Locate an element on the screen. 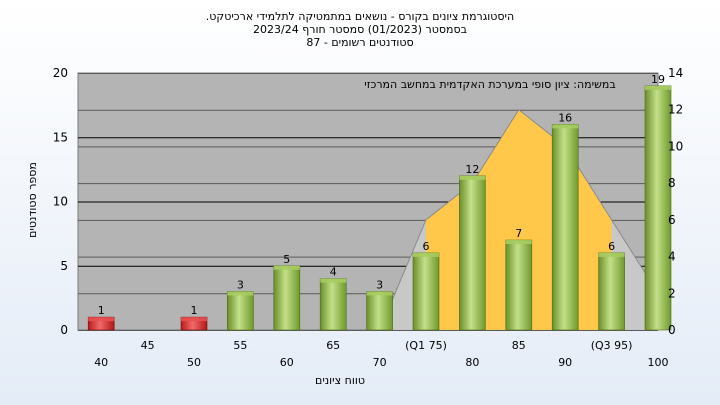 Image resolution: width=720 pixels, height=405 pixels. data-label-85: 7 is located at coordinates (518, 233).